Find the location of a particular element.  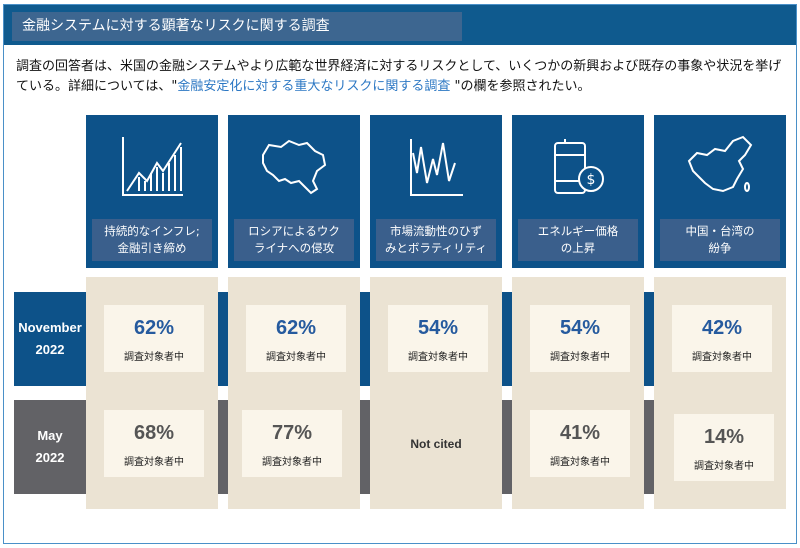

values-column-energy: 54% 調査対象者中 41% 調査対象者中 is located at coordinates (578, 393).